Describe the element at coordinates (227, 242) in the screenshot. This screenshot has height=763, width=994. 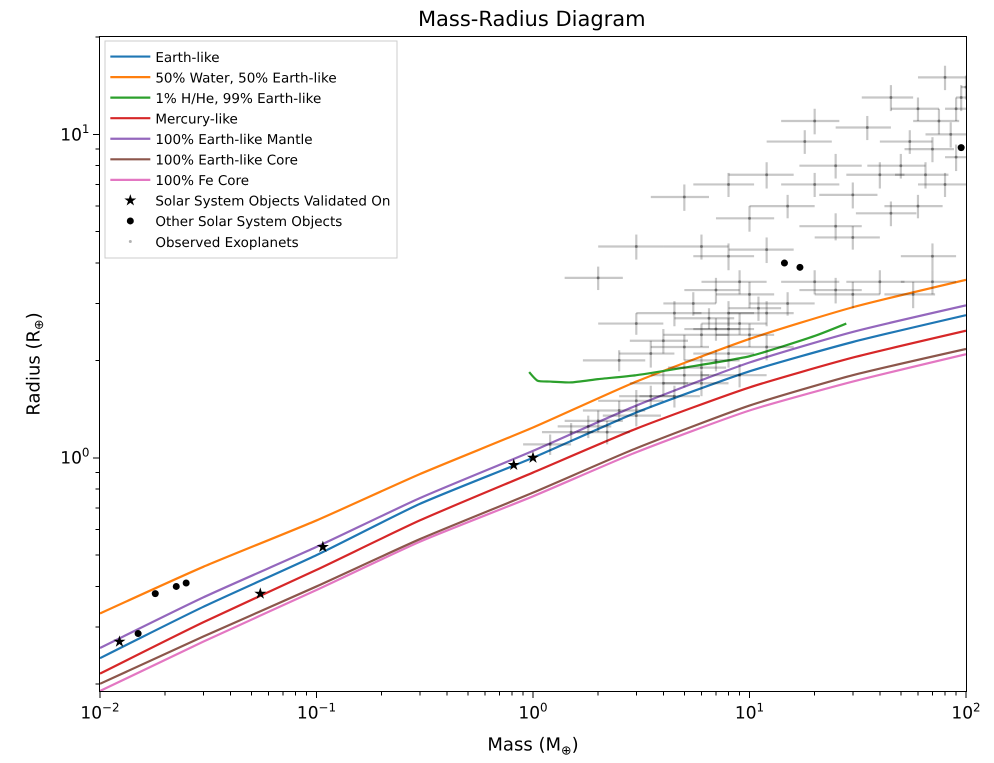
I see `legend-label: Observed Exoplanets` at that location.